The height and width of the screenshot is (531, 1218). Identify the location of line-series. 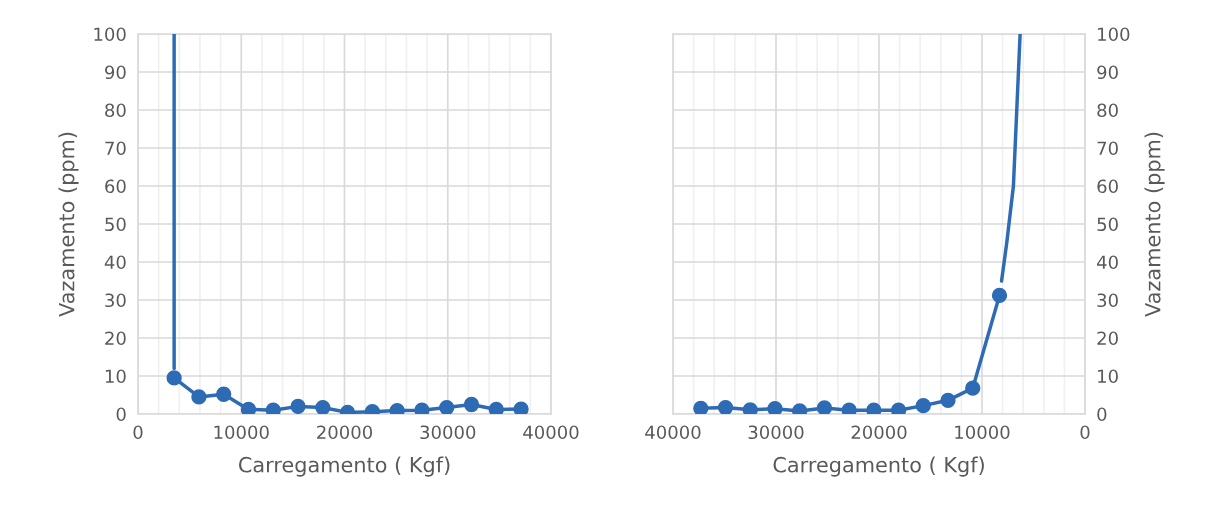
(1010, 158).